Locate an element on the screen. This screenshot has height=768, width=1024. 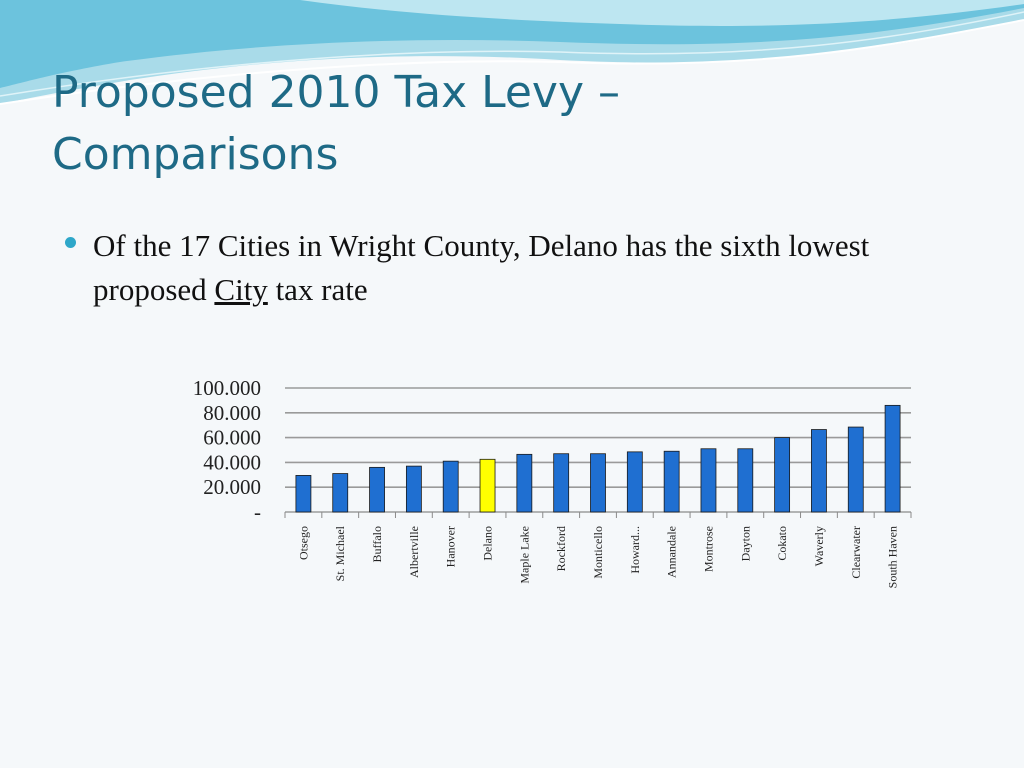
decorative-wave-background is located at coordinates (512, 52).